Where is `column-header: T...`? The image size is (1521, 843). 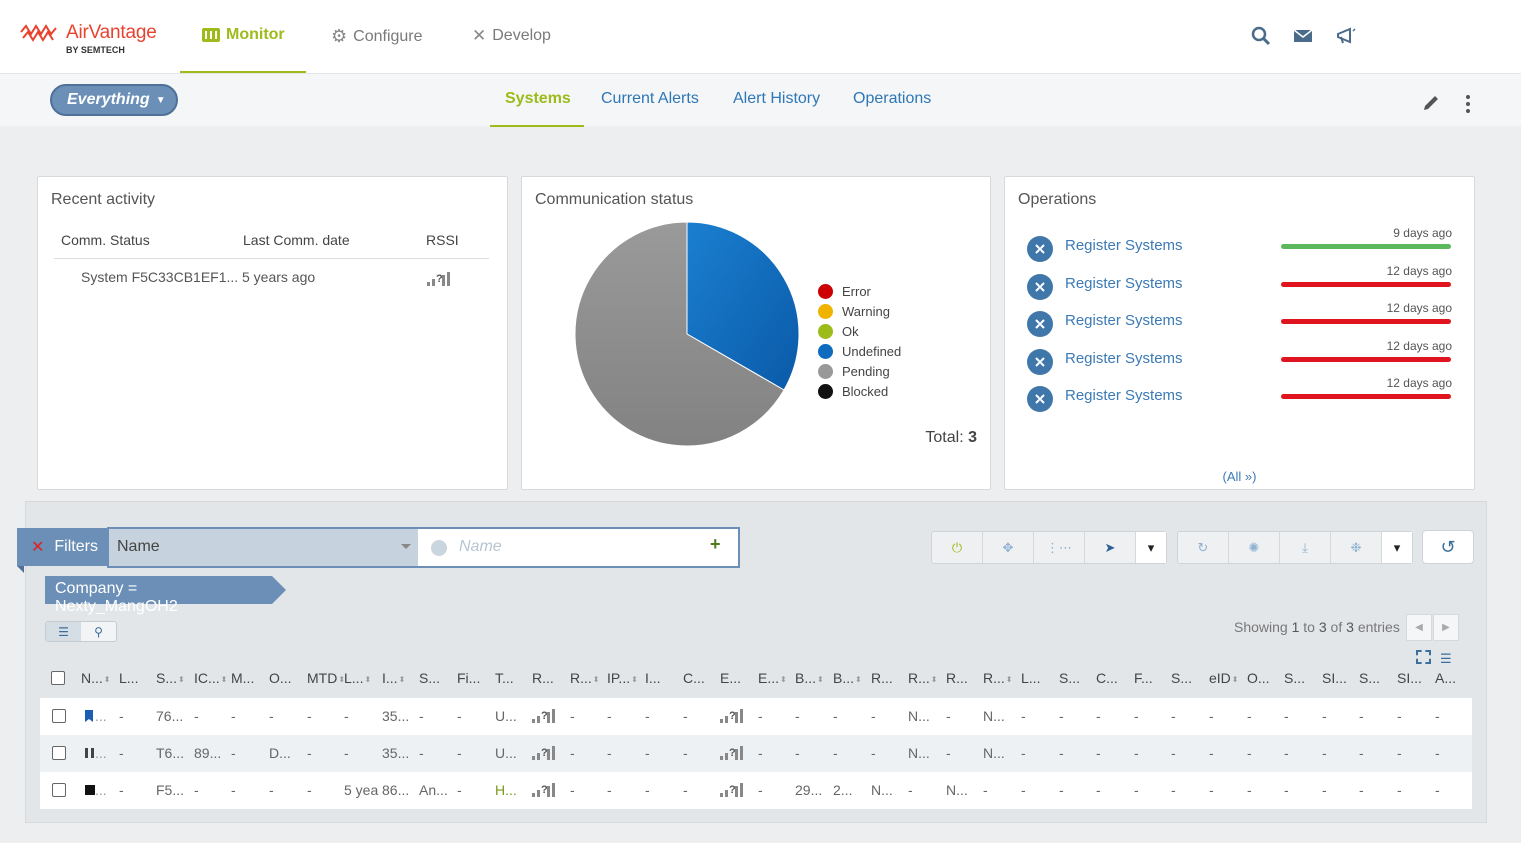 column-header: T... is located at coordinates (504, 678).